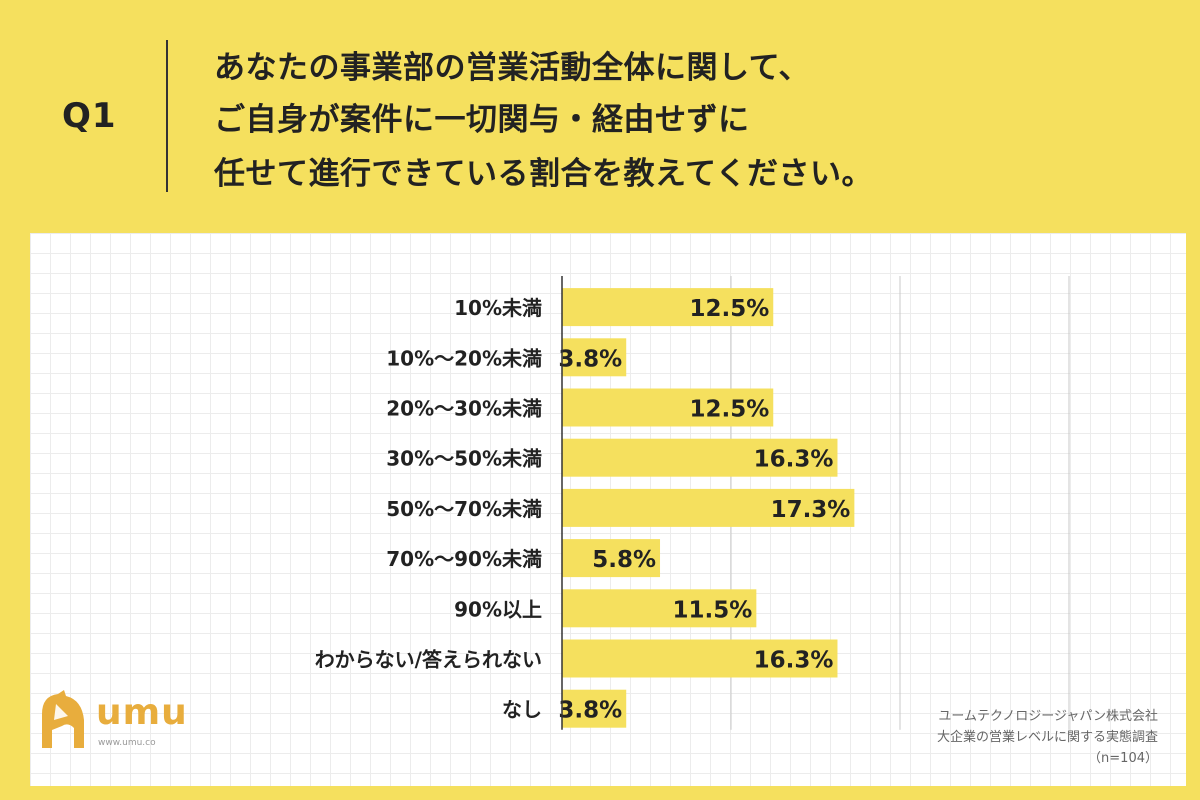  I want to click on category-label-0: 10%未満, so click(498, 308).